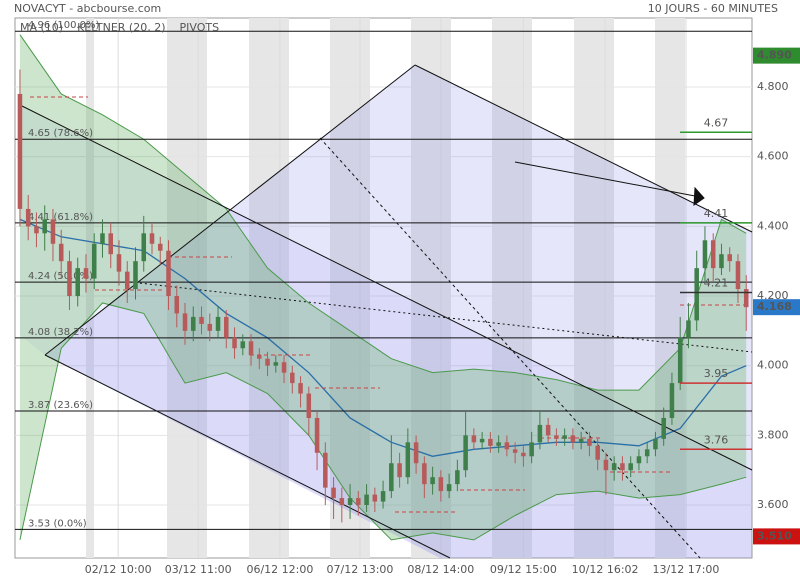  Describe the element at coordinates (773, 156) in the screenshot. I see `y-tick-label: 4.600` at that location.